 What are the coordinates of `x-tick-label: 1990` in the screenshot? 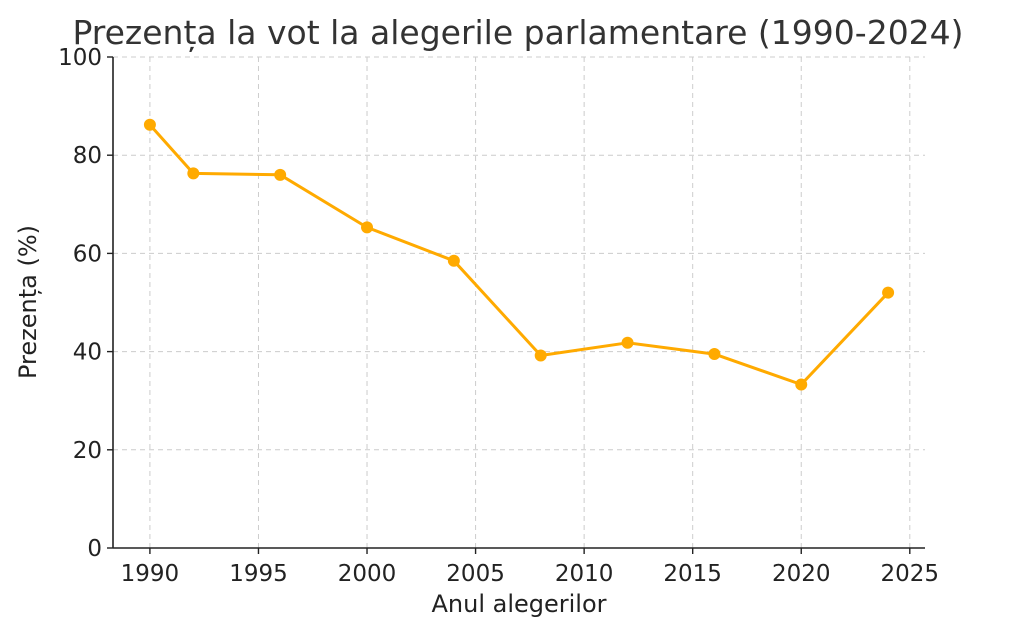 It's located at (150, 574).